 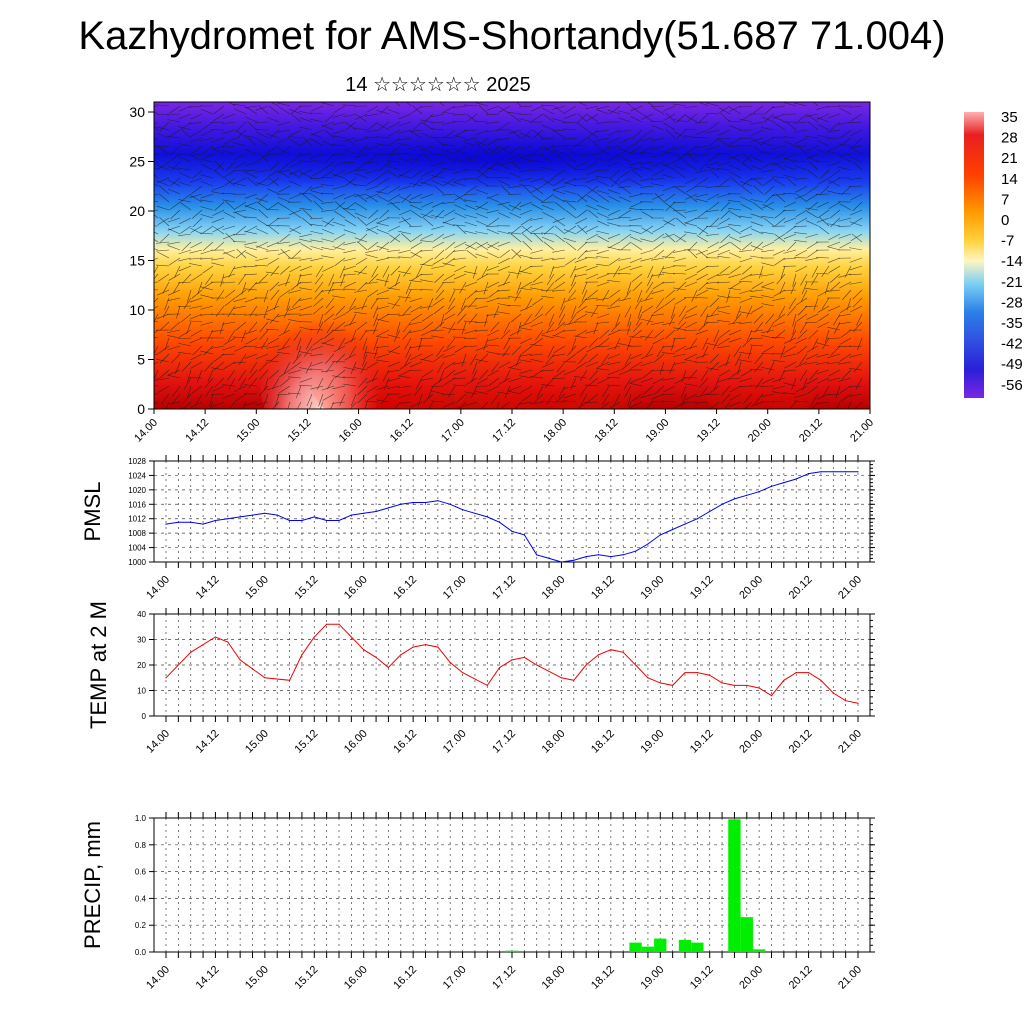 I want to click on y-tick-label: 30, so click(x=137, y=112).